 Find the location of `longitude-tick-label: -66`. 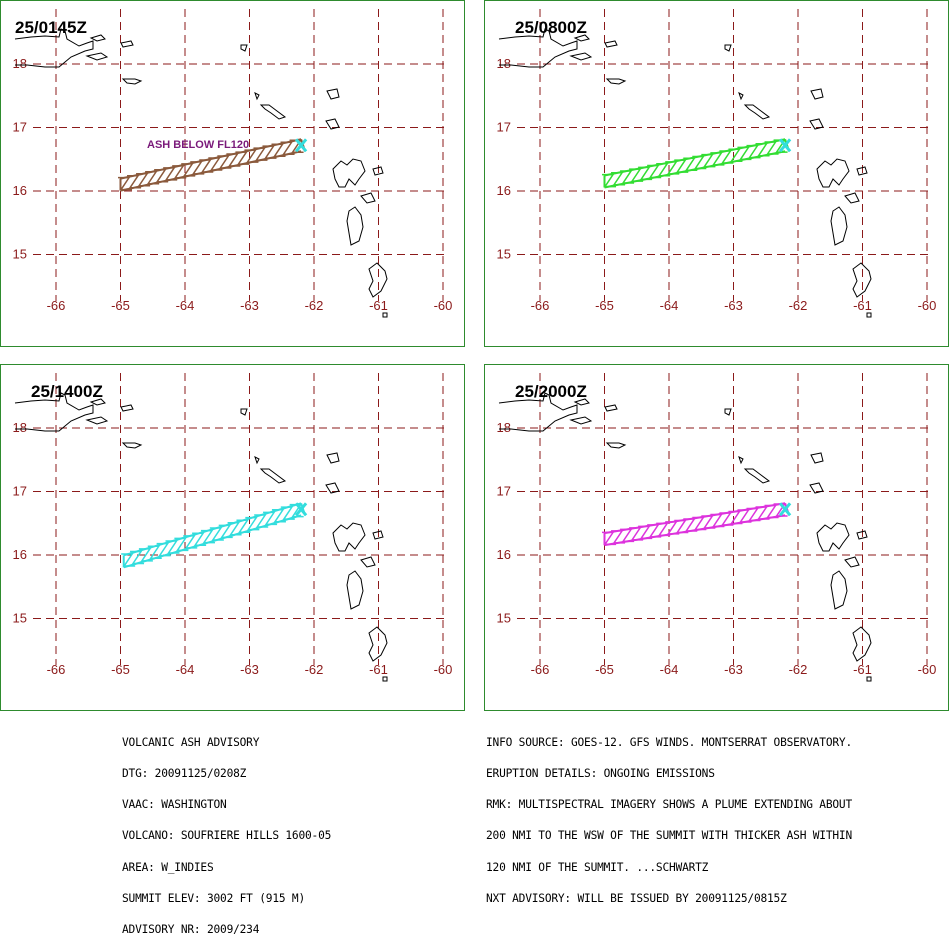

longitude-tick-label: -66 is located at coordinates (540, 669).